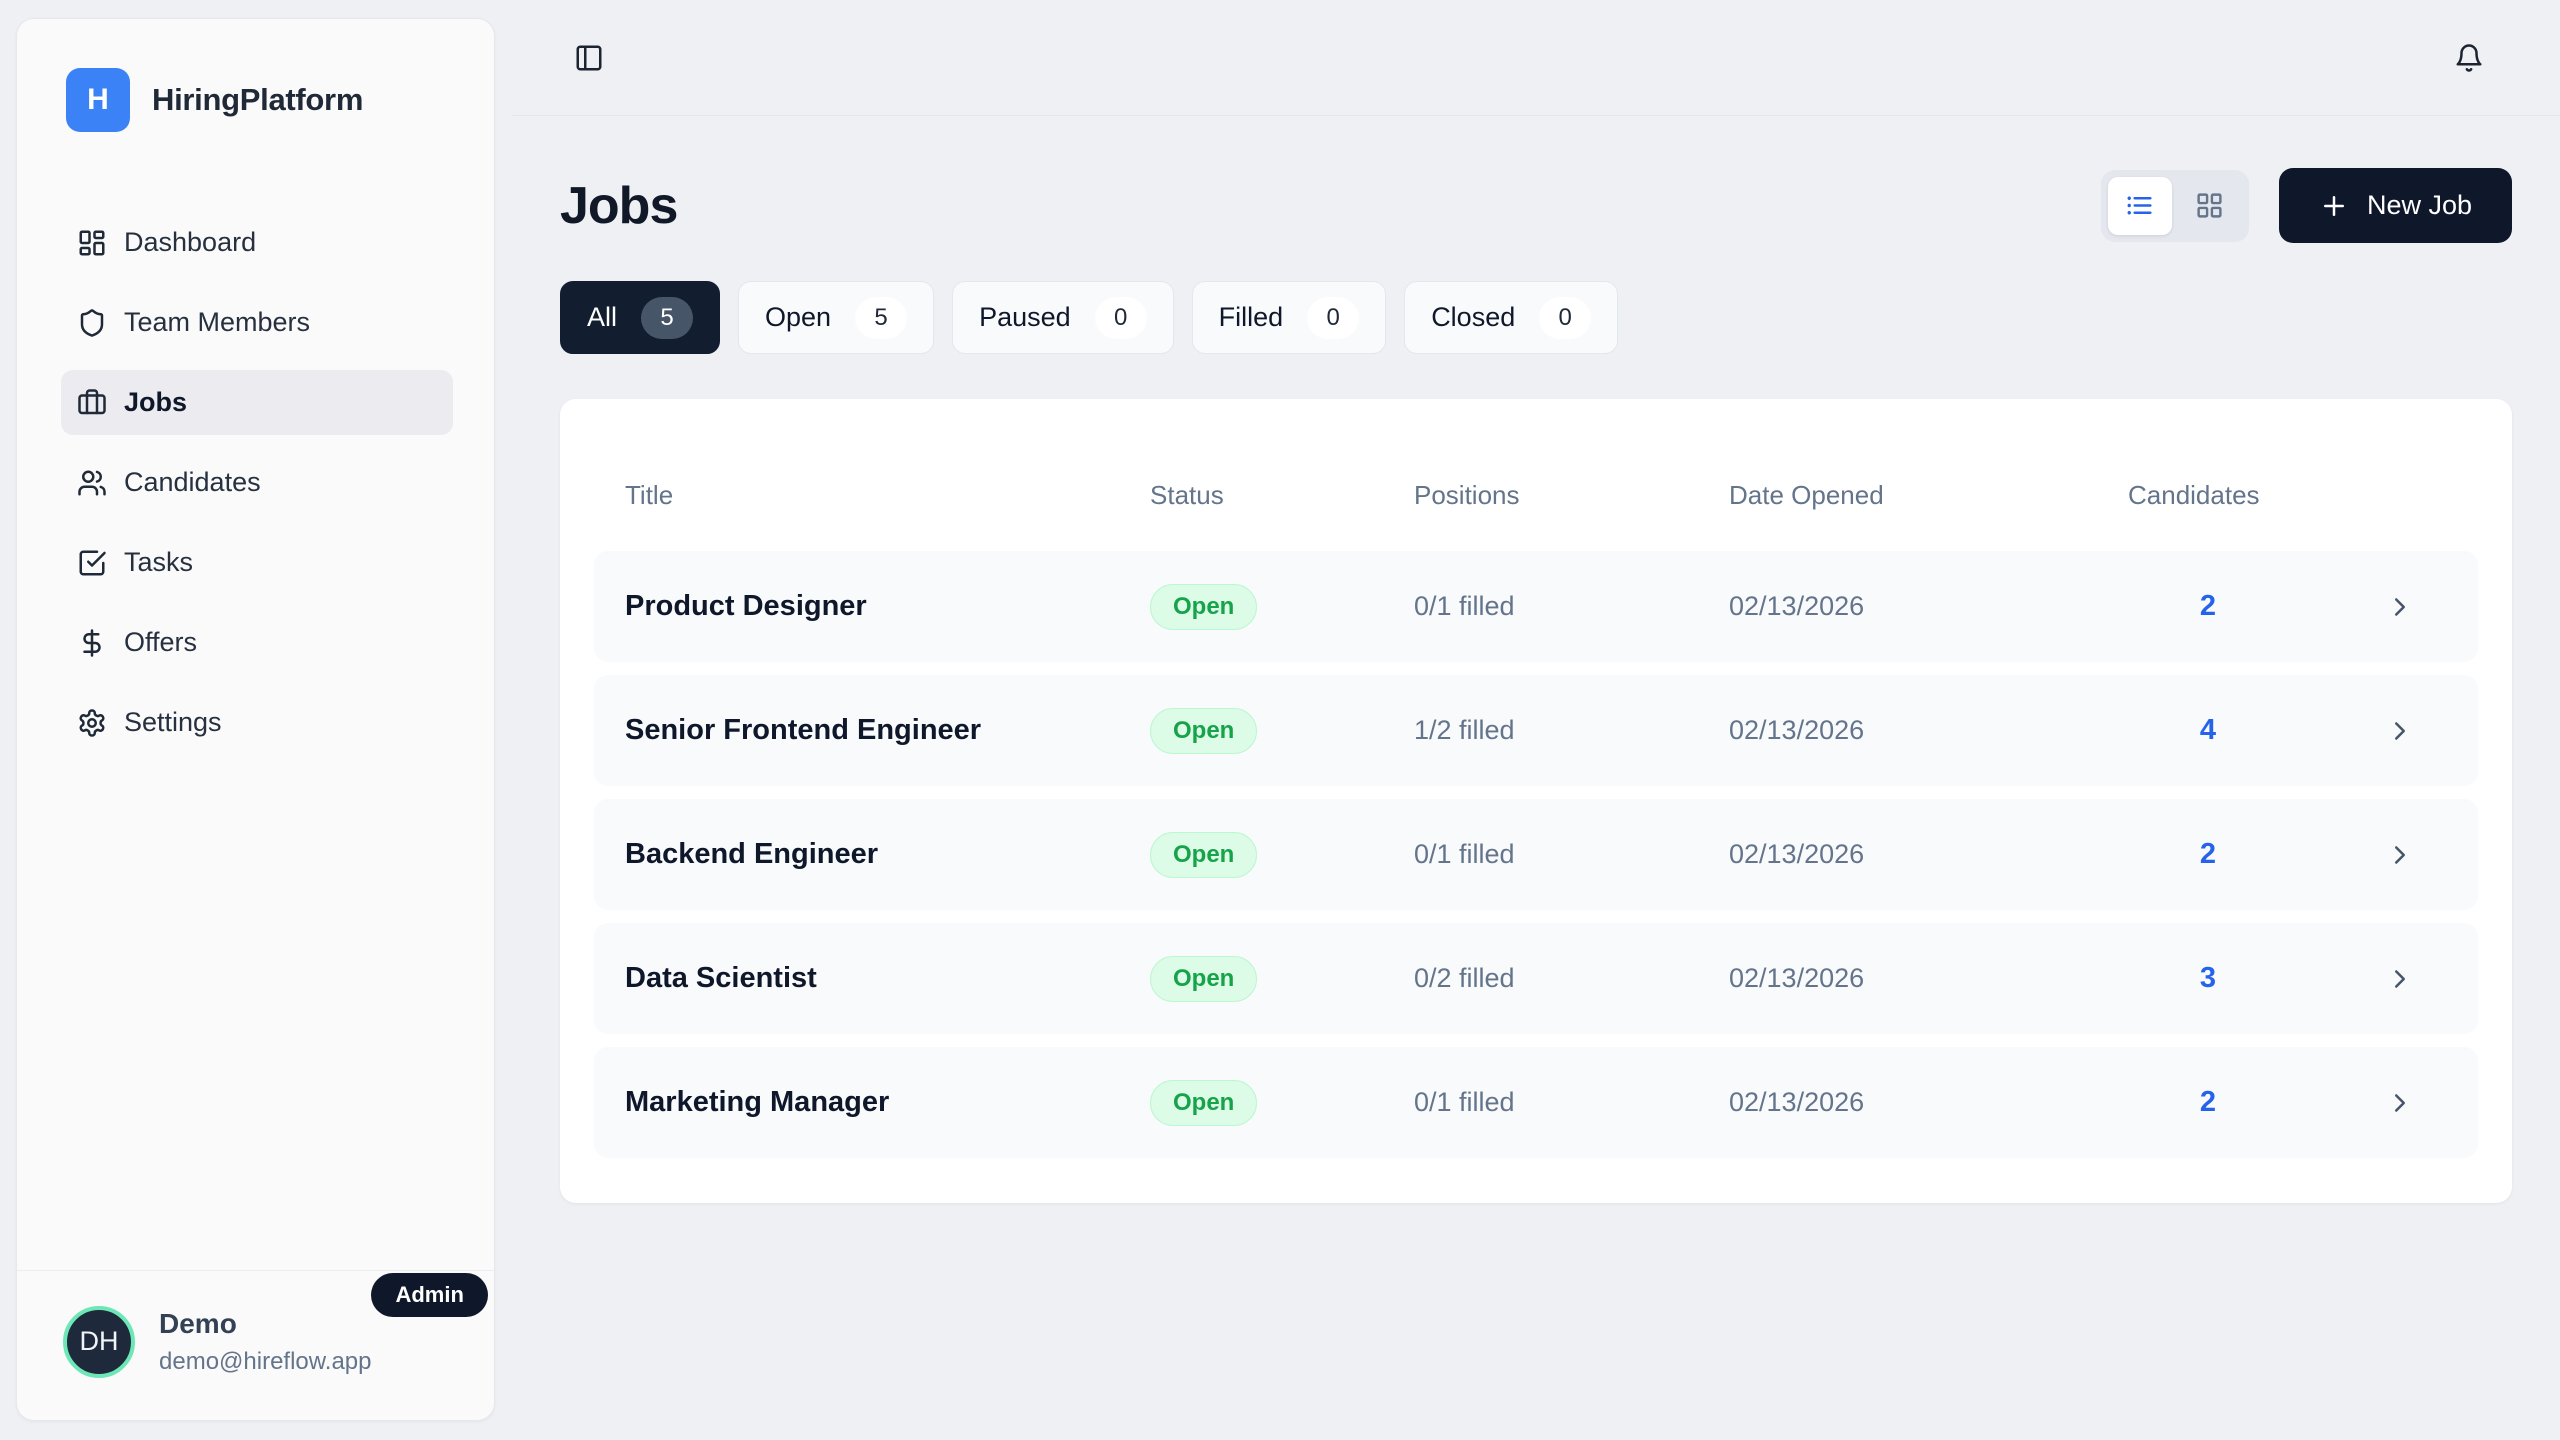 The width and height of the screenshot is (2560, 1440). I want to click on app-name: HiringPlatform, so click(258, 99).